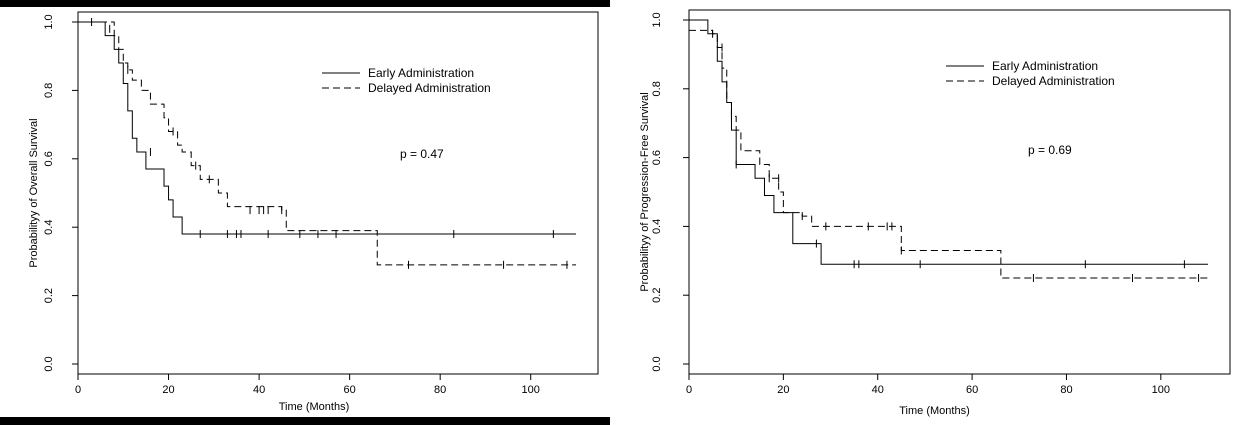 Image resolution: width=1255 pixels, height=425 pixels. Describe the element at coordinates (305, 3) in the screenshot. I see `black-band-top` at that location.